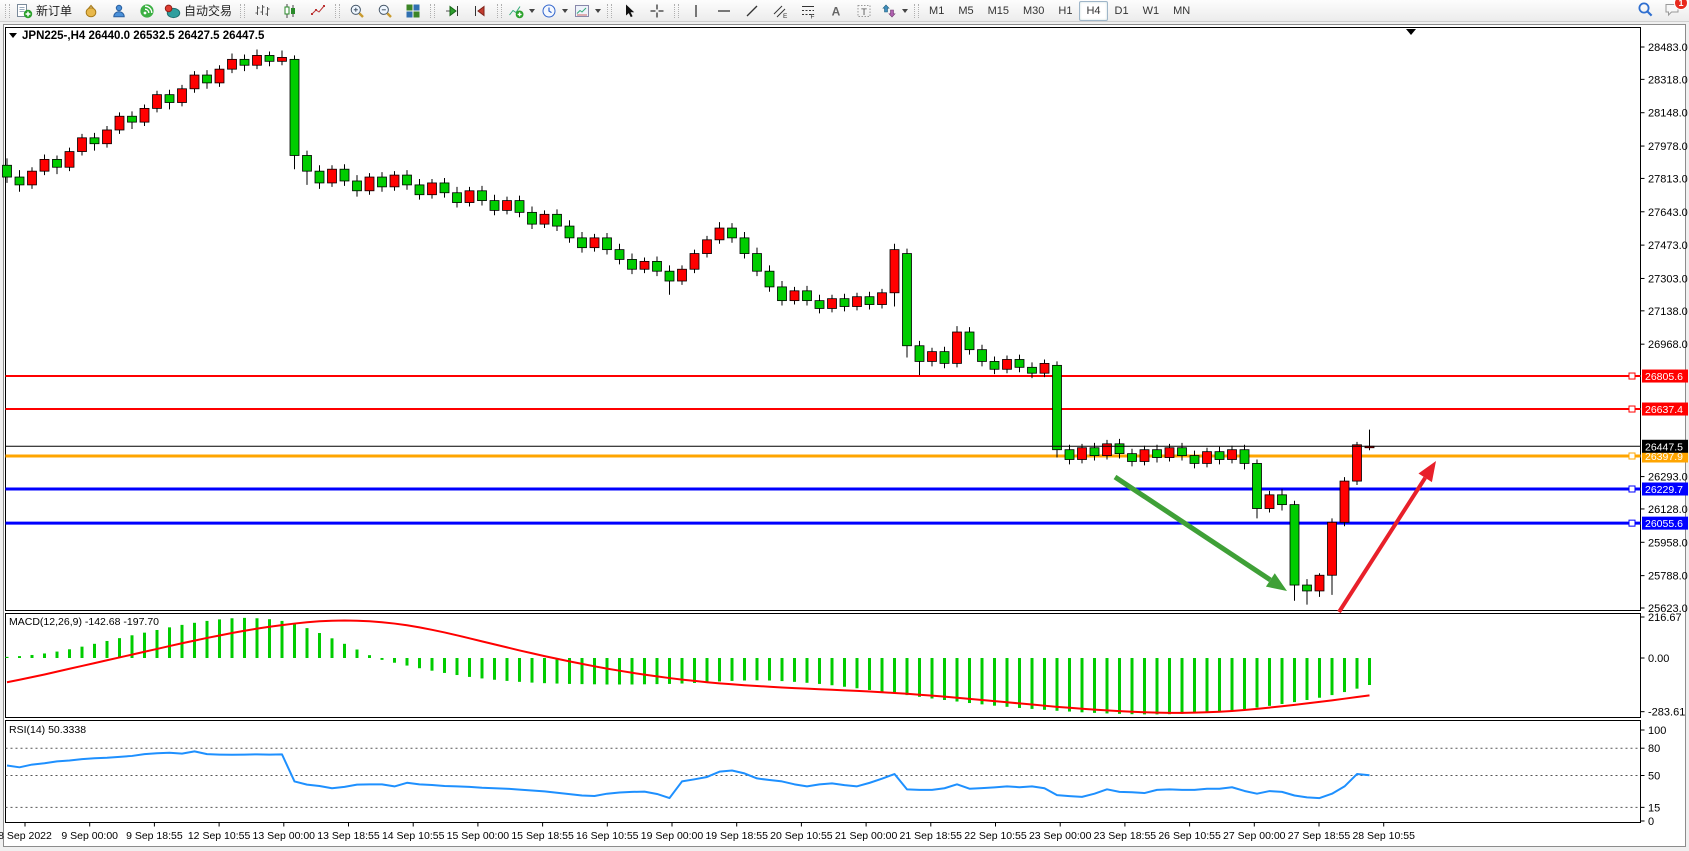  I want to click on toolbar-group-chart-type, so click(290, 11).